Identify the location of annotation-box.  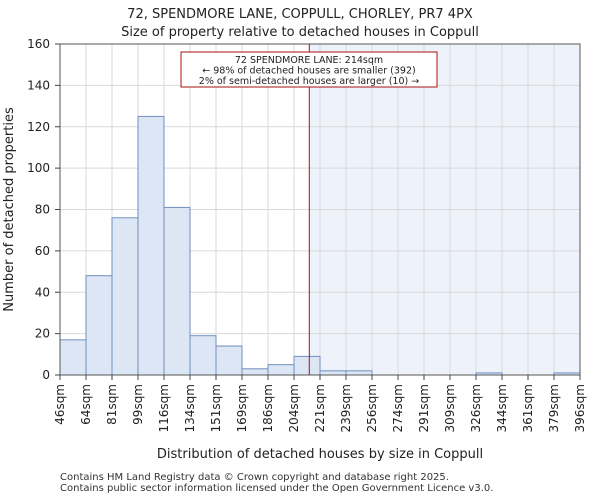
(309, 69).